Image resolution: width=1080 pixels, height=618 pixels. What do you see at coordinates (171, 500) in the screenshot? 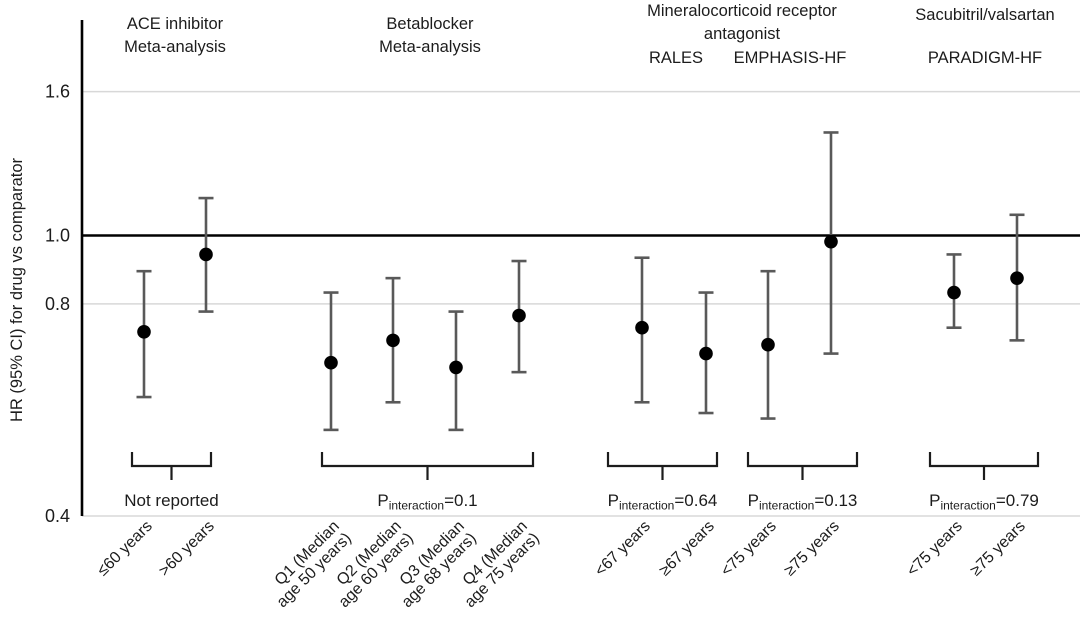
I see `not-reported-label: Not reported` at bounding box center [171, 500].